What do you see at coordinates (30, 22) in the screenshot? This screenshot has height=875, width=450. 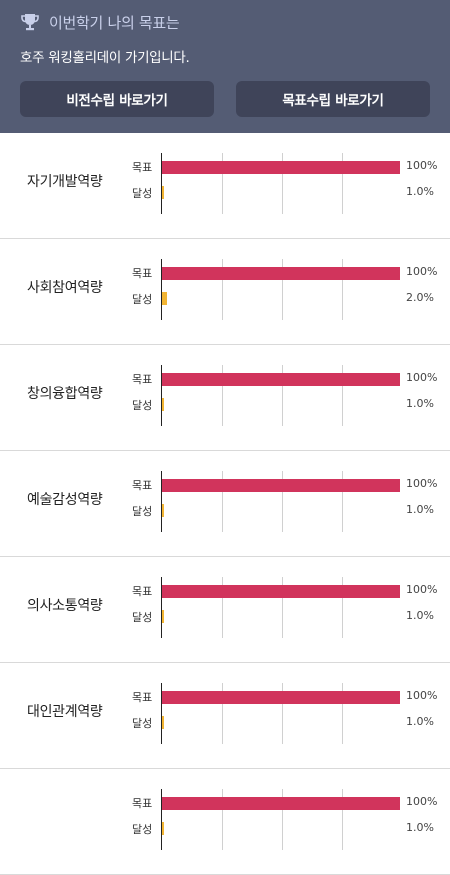 I see `trophy-icon` at bounding box center [30, 22].